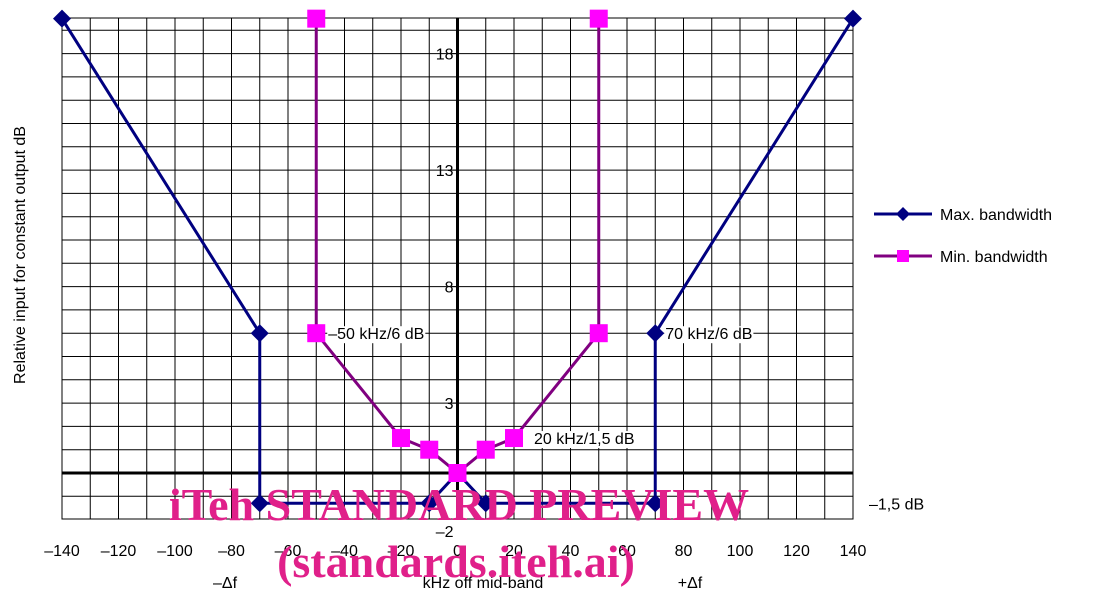 This screenshot has height=591, width=1095. I want to click on x-tick-label: –60, so click(288, 551).